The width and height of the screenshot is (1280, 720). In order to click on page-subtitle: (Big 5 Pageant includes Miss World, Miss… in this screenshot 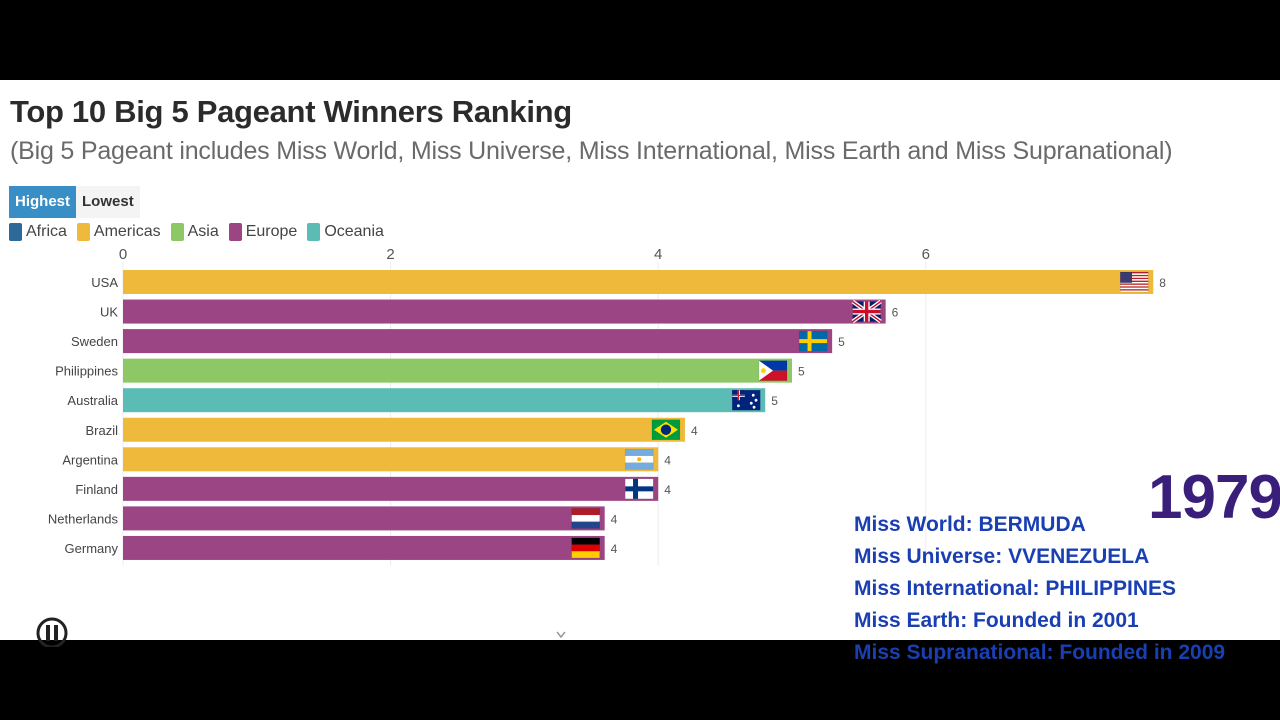, I will do `click(591, 151)`.